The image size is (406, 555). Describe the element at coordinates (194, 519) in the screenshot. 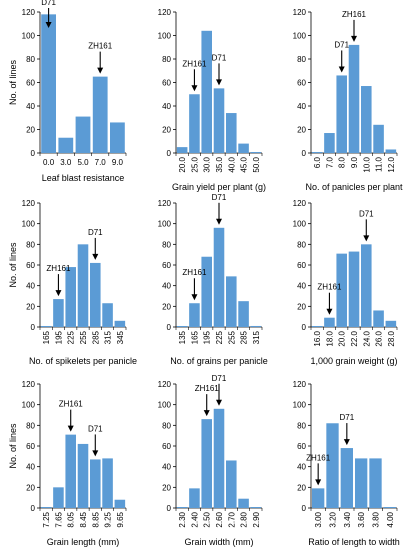

I see `x-tick-label: 2.40` at that location.